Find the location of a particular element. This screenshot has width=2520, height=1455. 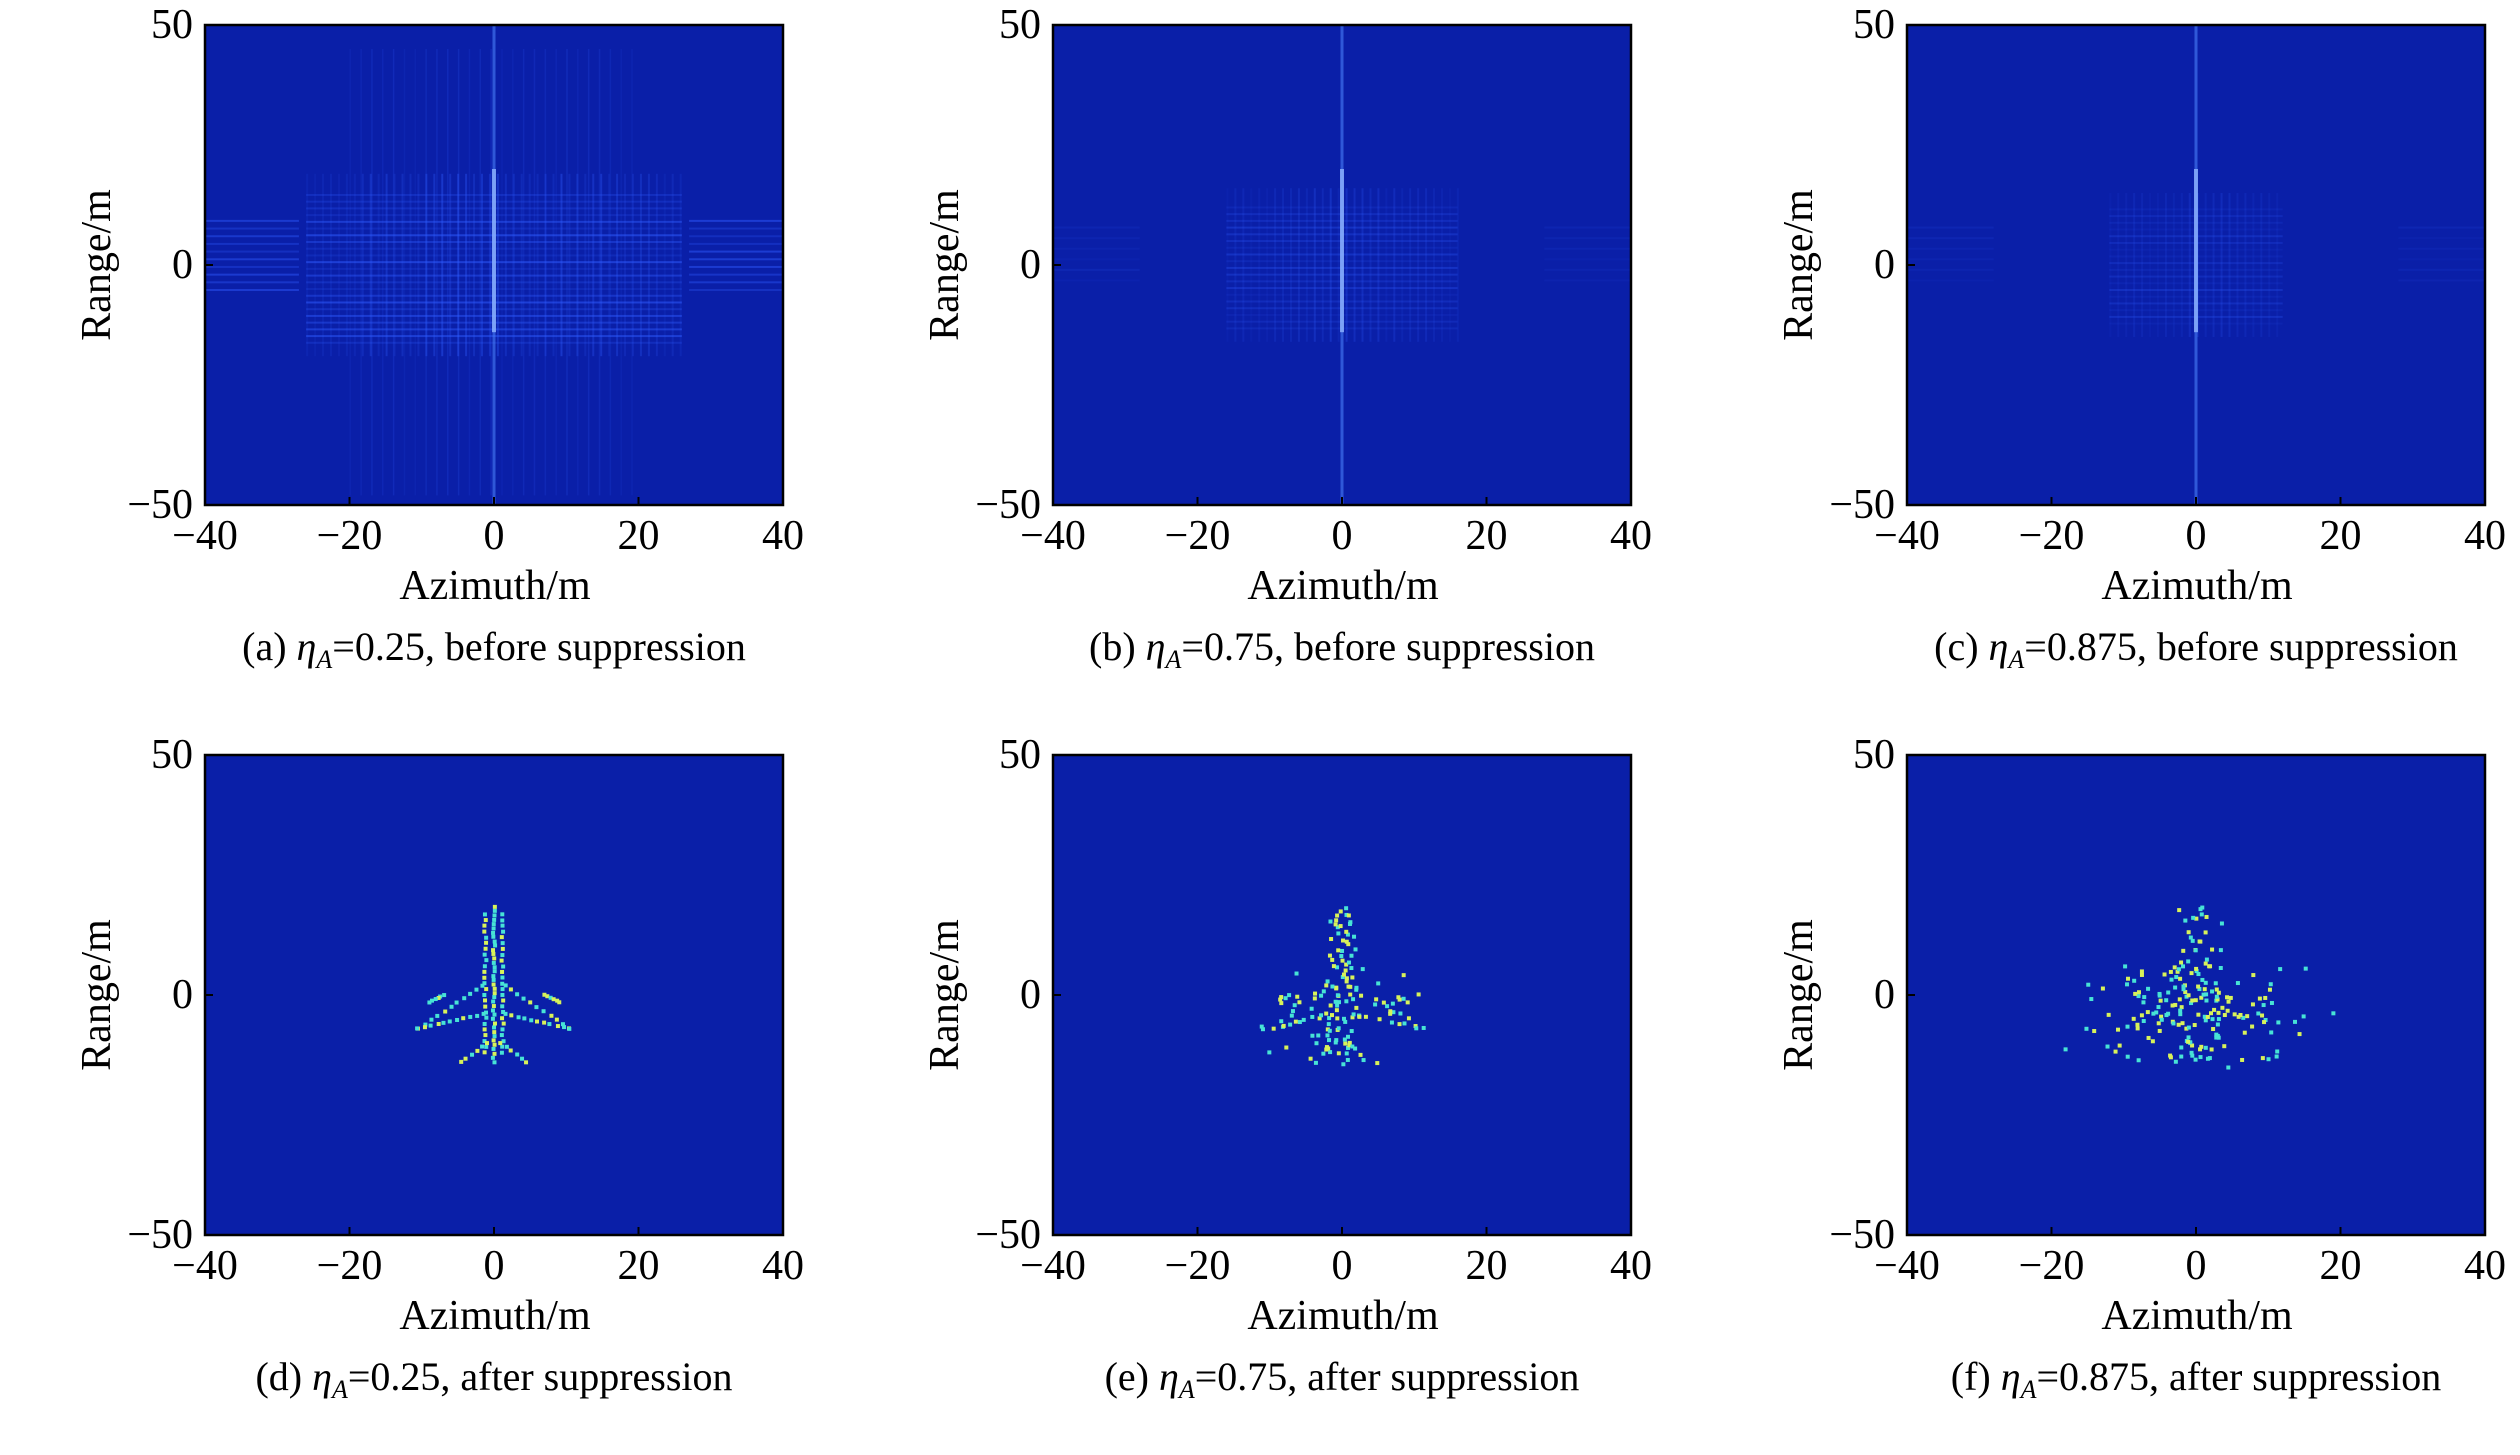

heatmap-plot-f is located at coordinates (2196, 995).